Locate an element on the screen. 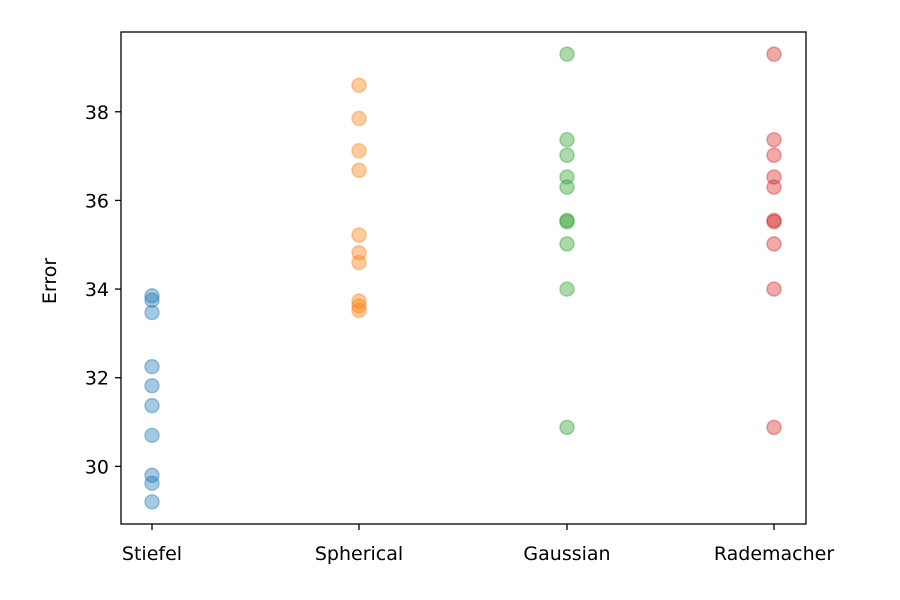 This screenshot has width=900, height=600. x-tick-label-stiefel: Stiefel is located at coordinates (152, 554).